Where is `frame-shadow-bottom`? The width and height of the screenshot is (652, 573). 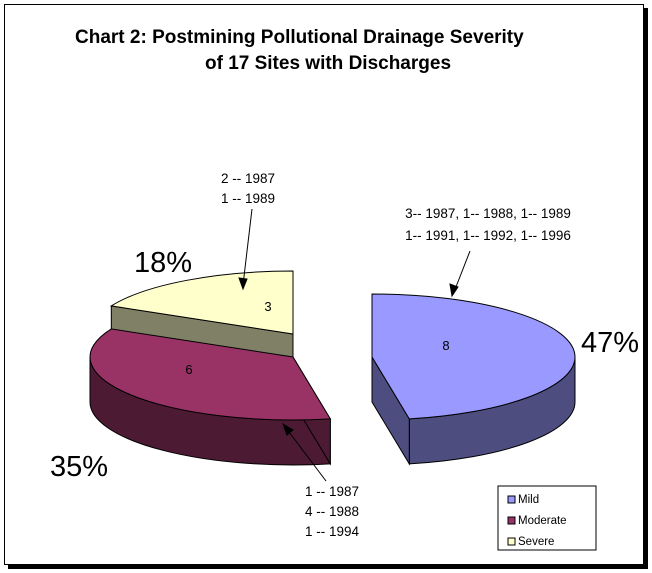
frame-shadow-bottom is located at coordinates (328, 567).